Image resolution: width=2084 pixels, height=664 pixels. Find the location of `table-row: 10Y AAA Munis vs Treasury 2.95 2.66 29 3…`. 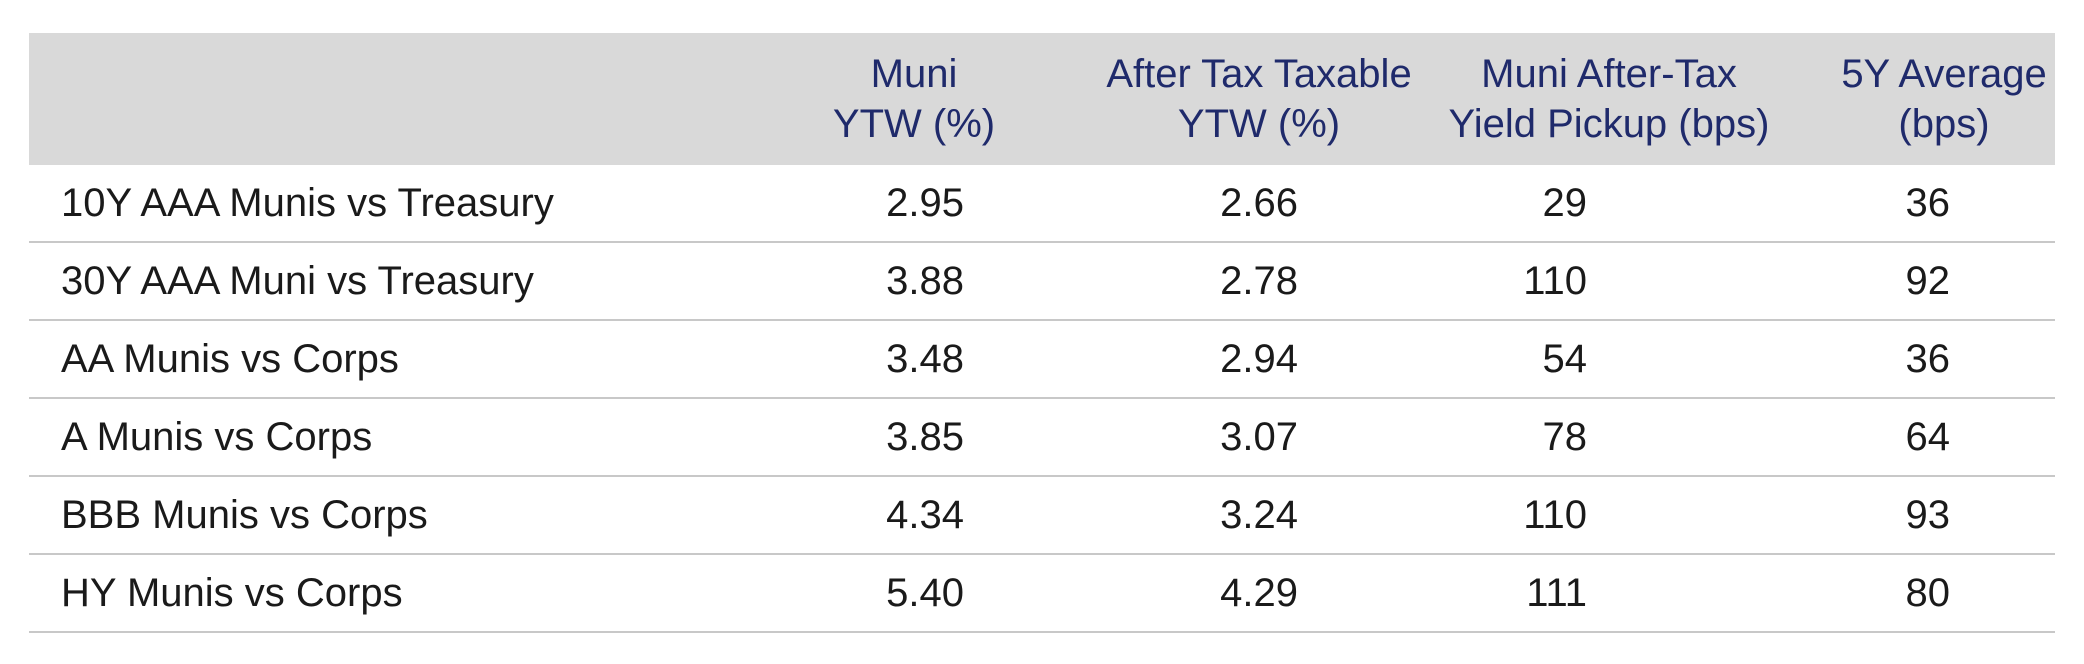

table-row: 10Y AAA Munis vs Treasury 2.95 2.66 29 3… is located at coordinates (1042, 204).